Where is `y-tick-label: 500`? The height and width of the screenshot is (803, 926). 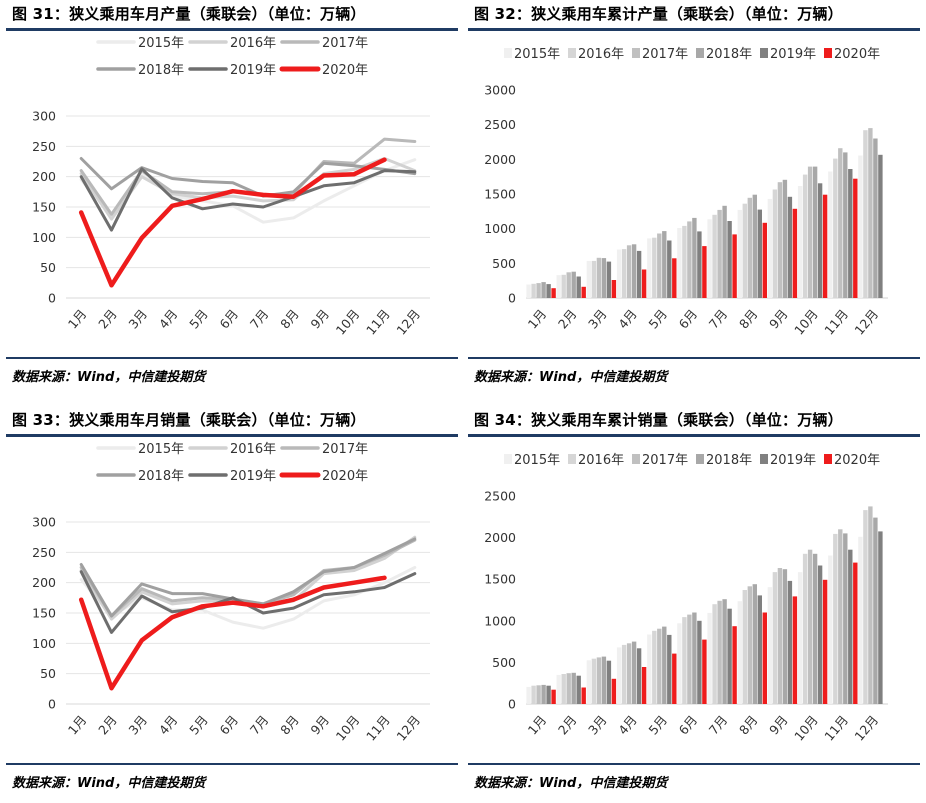
y-tick-label: 500 is located at coordinates (504, 263).